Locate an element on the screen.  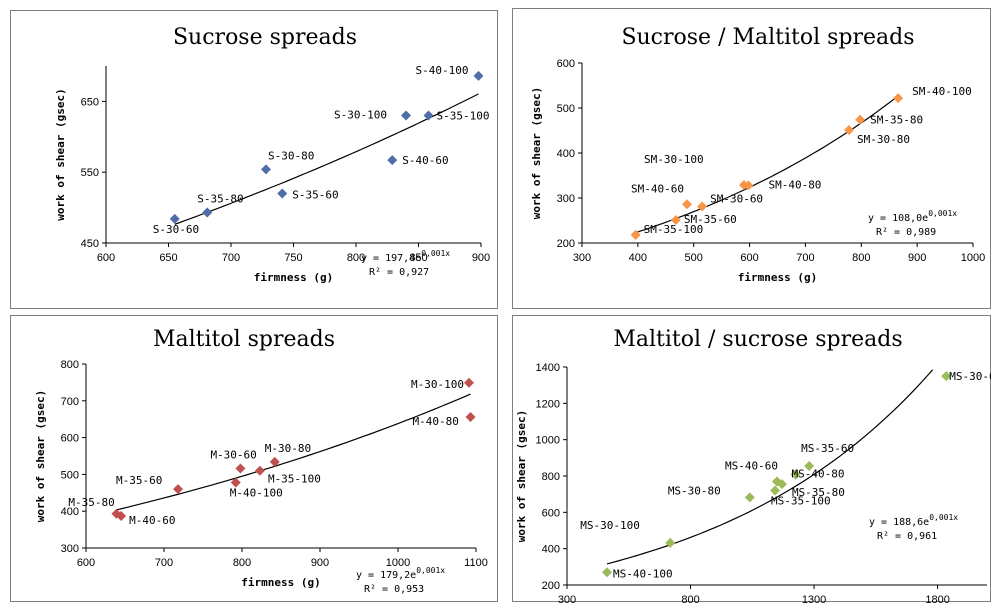
y-tick-label: 700 is located at coordinates (70, 402).